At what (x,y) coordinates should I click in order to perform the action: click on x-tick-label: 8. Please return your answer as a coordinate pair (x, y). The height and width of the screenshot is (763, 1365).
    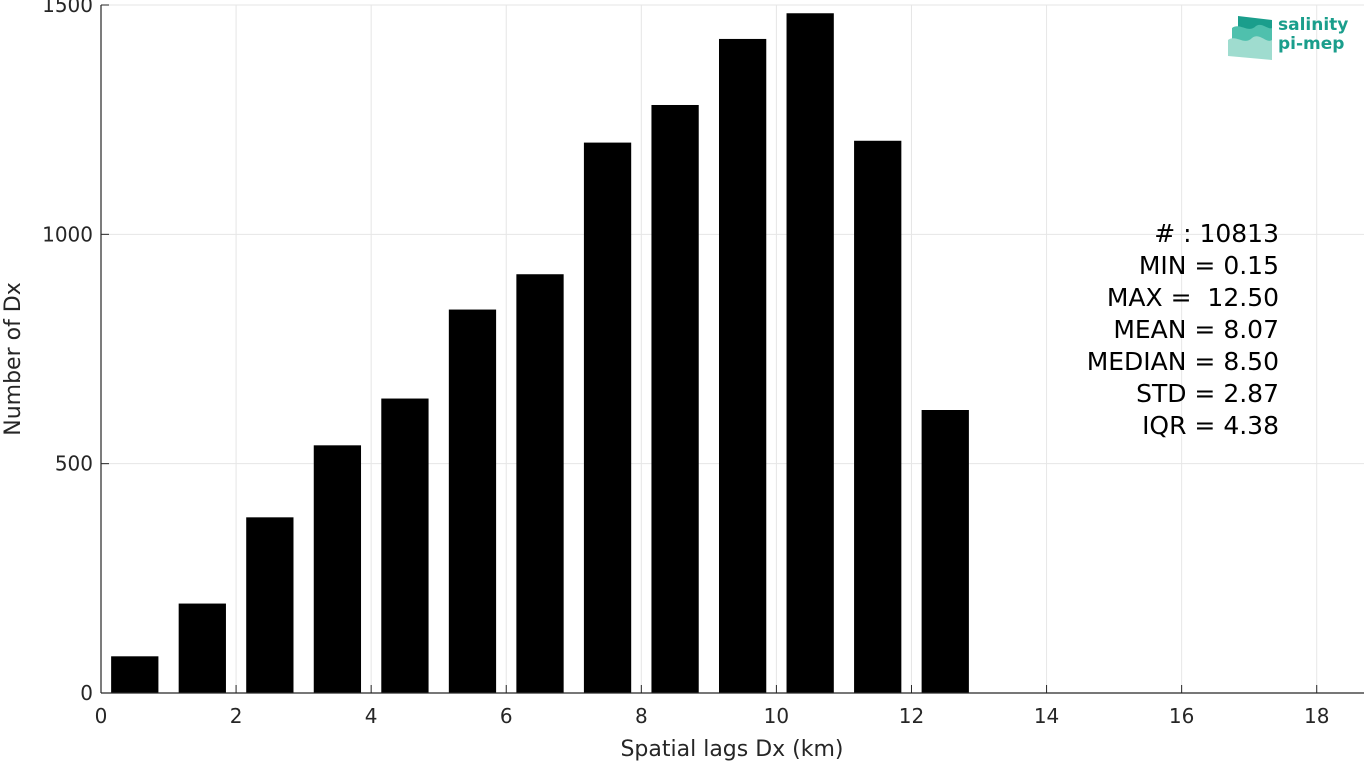
    Looking at the image, I should click on (641, 716).